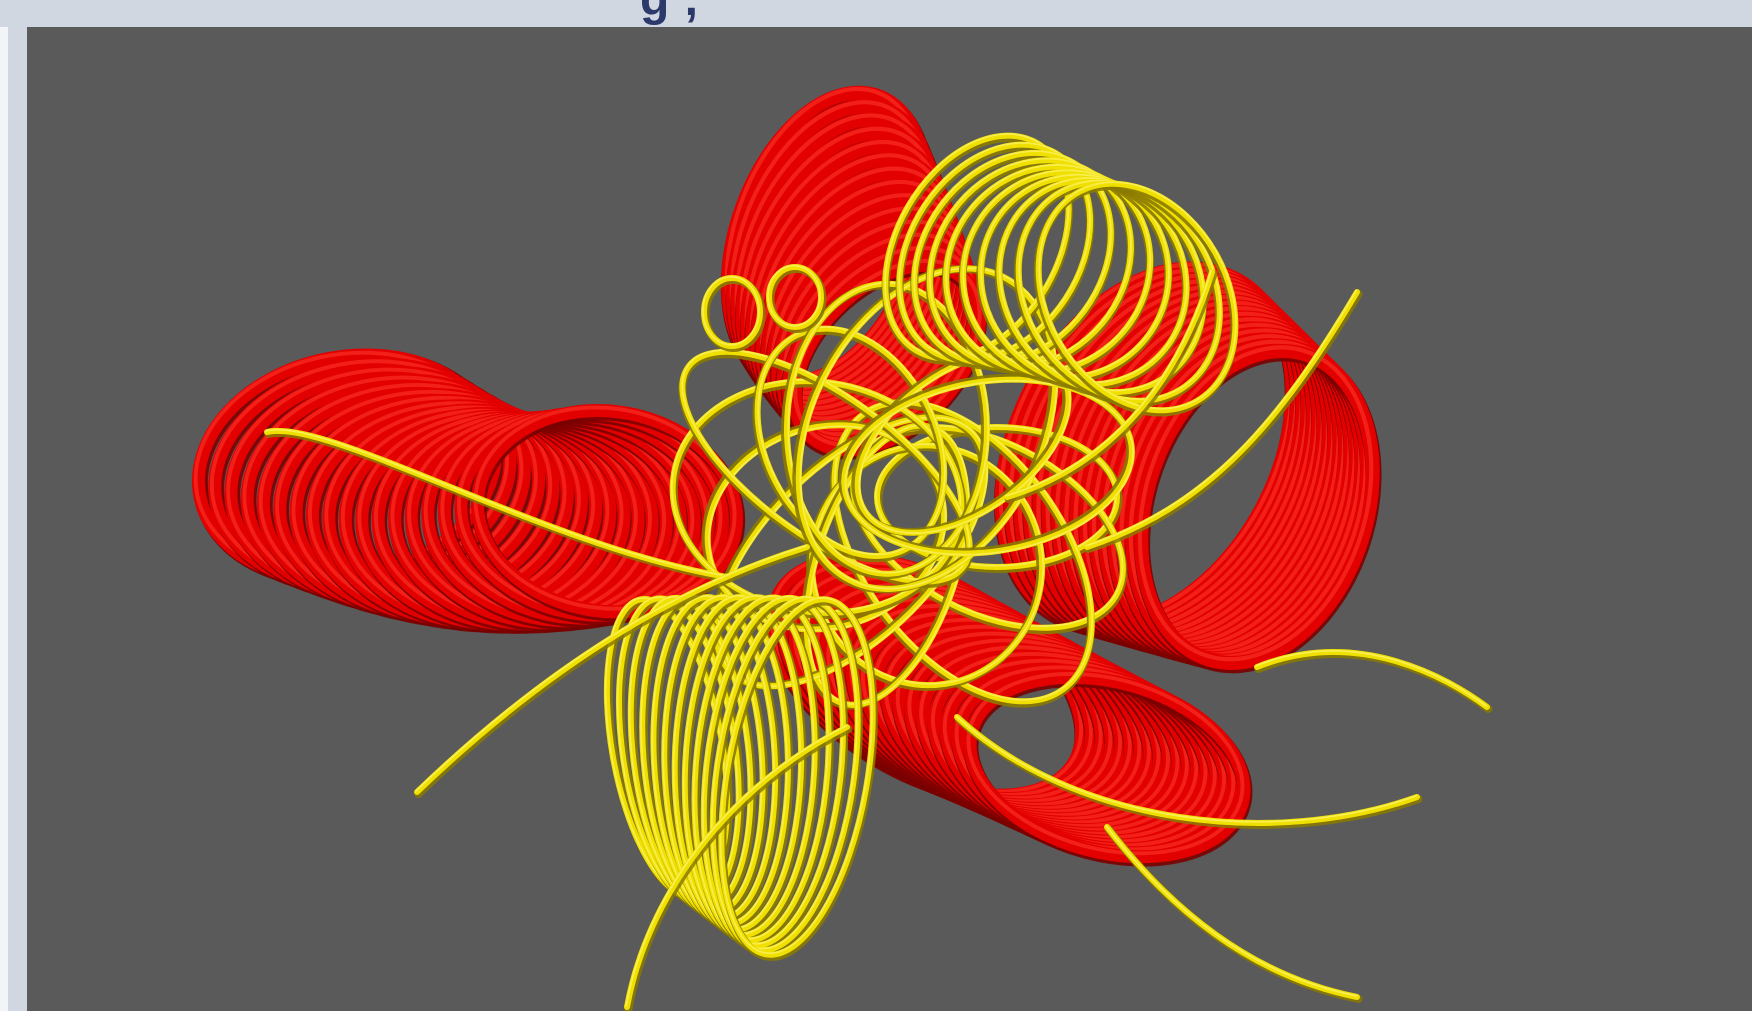  Describe the element at coordinates (669, 13) in the screenshot. I see `page-title: g ,` at that location.